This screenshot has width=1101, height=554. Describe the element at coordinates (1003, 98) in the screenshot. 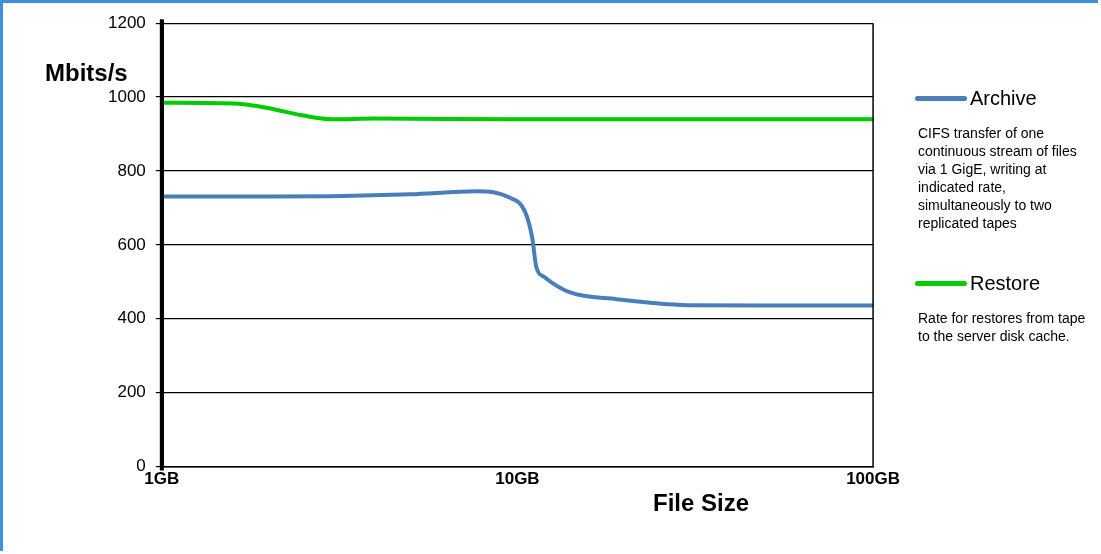

I see `legend-label: Archive` at that location.